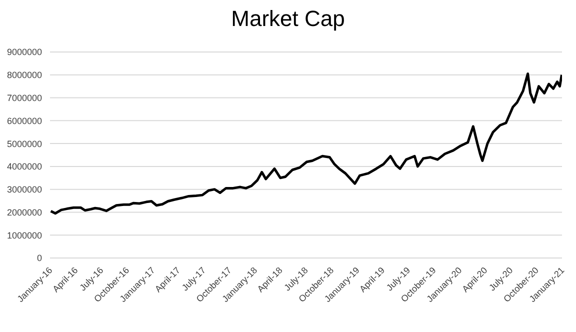 Image resolution: width=576 pixels, height=332 pixels. I want to click on y-tick-label: 3000000, so click(24, 189).